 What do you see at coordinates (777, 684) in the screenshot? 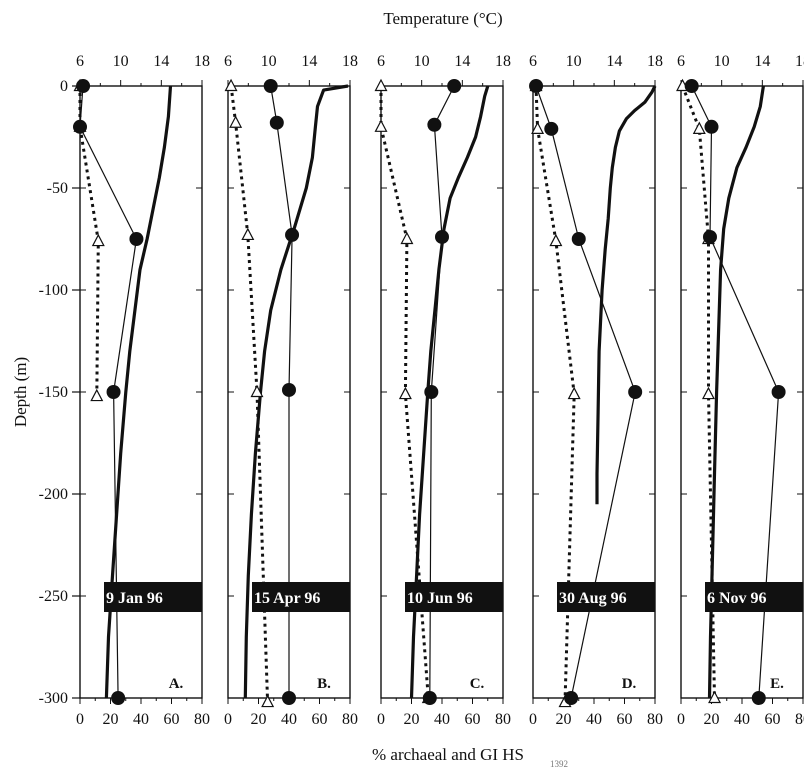
I see `panel-letter: E.` at bounding box center [777, 684].